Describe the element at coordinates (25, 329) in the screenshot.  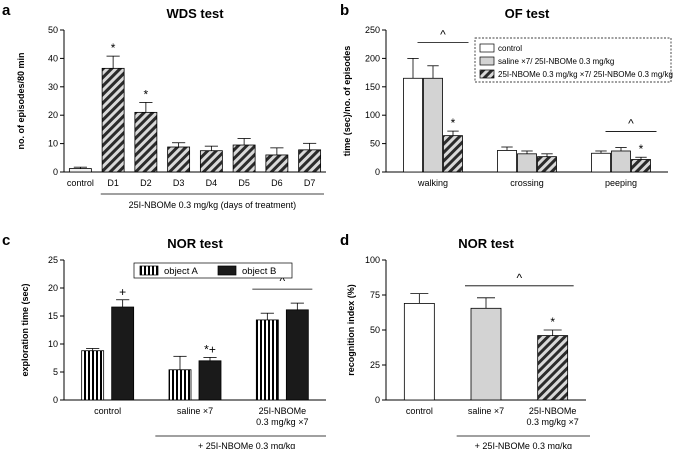
I see `y-axis-label: exploration time (sec)` at that location.